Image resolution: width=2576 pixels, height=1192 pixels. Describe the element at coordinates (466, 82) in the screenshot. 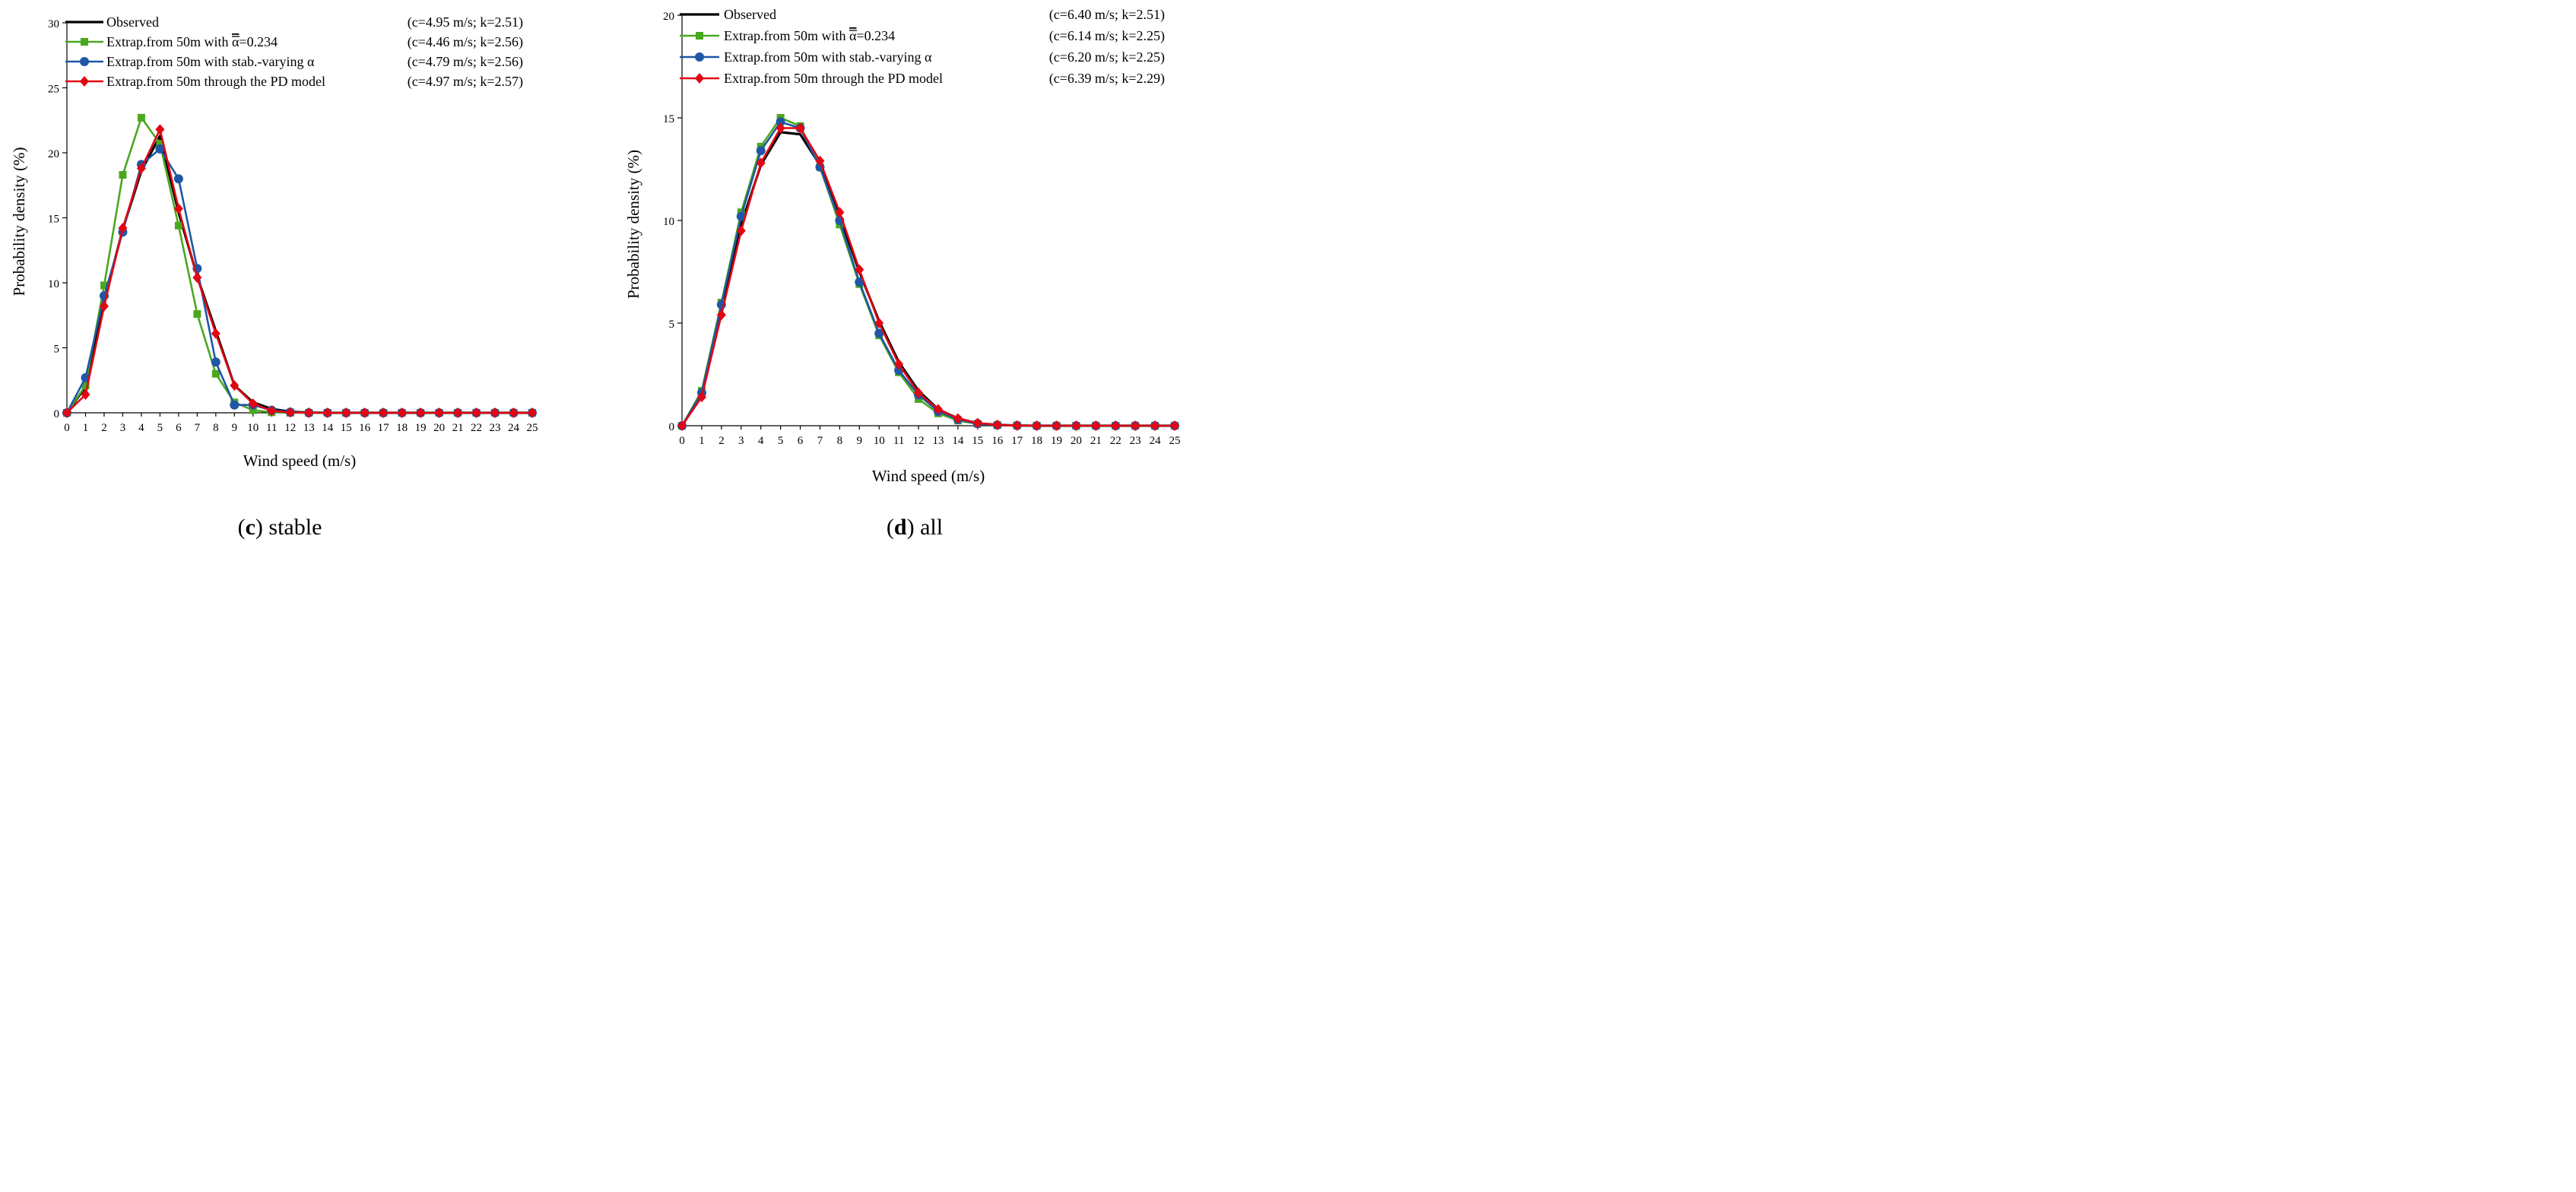

I see `legend-params: (c=4.97 m/s; k=2.57)` at that location.